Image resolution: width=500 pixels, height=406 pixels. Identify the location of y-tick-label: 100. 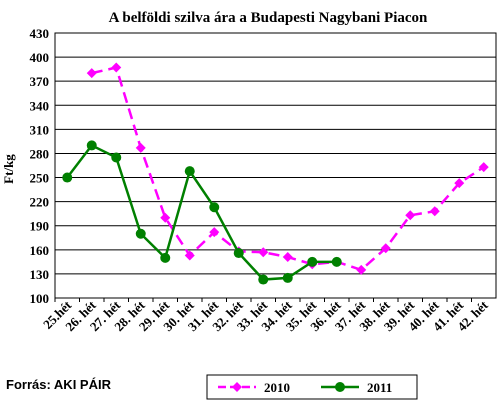
(40, 298).